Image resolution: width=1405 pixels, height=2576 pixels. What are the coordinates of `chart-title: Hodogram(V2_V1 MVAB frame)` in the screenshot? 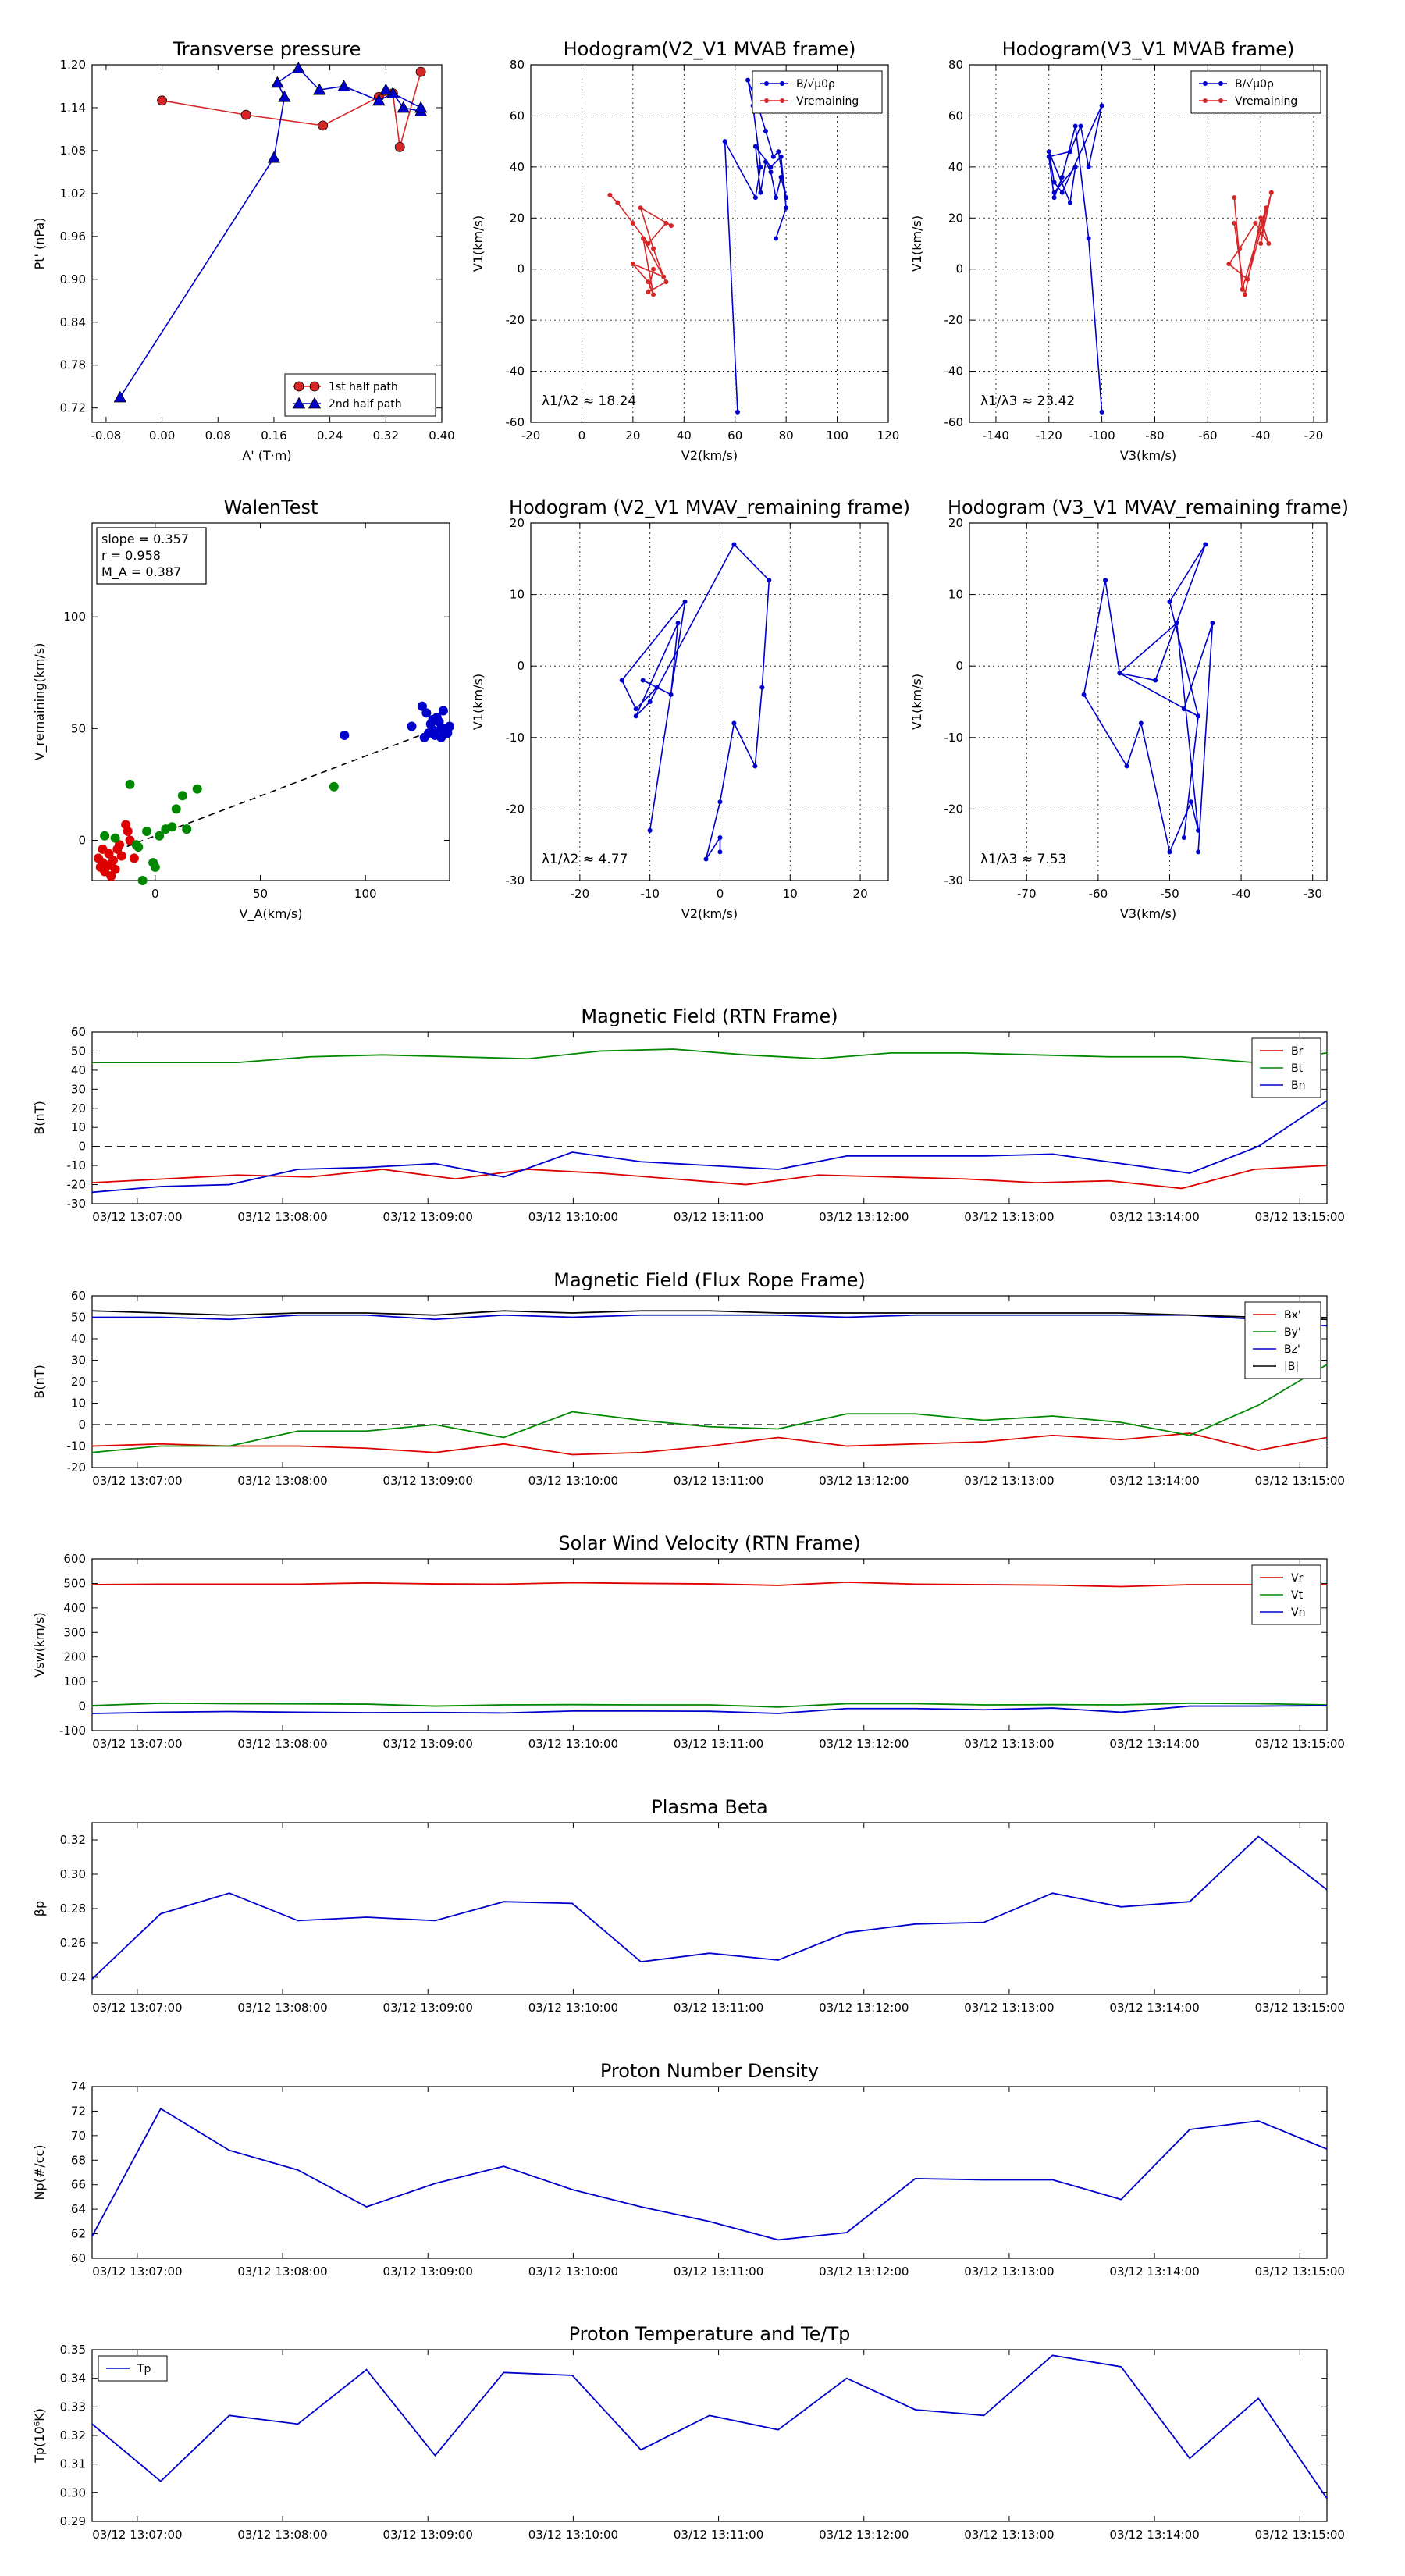 It's located at (710, 49).